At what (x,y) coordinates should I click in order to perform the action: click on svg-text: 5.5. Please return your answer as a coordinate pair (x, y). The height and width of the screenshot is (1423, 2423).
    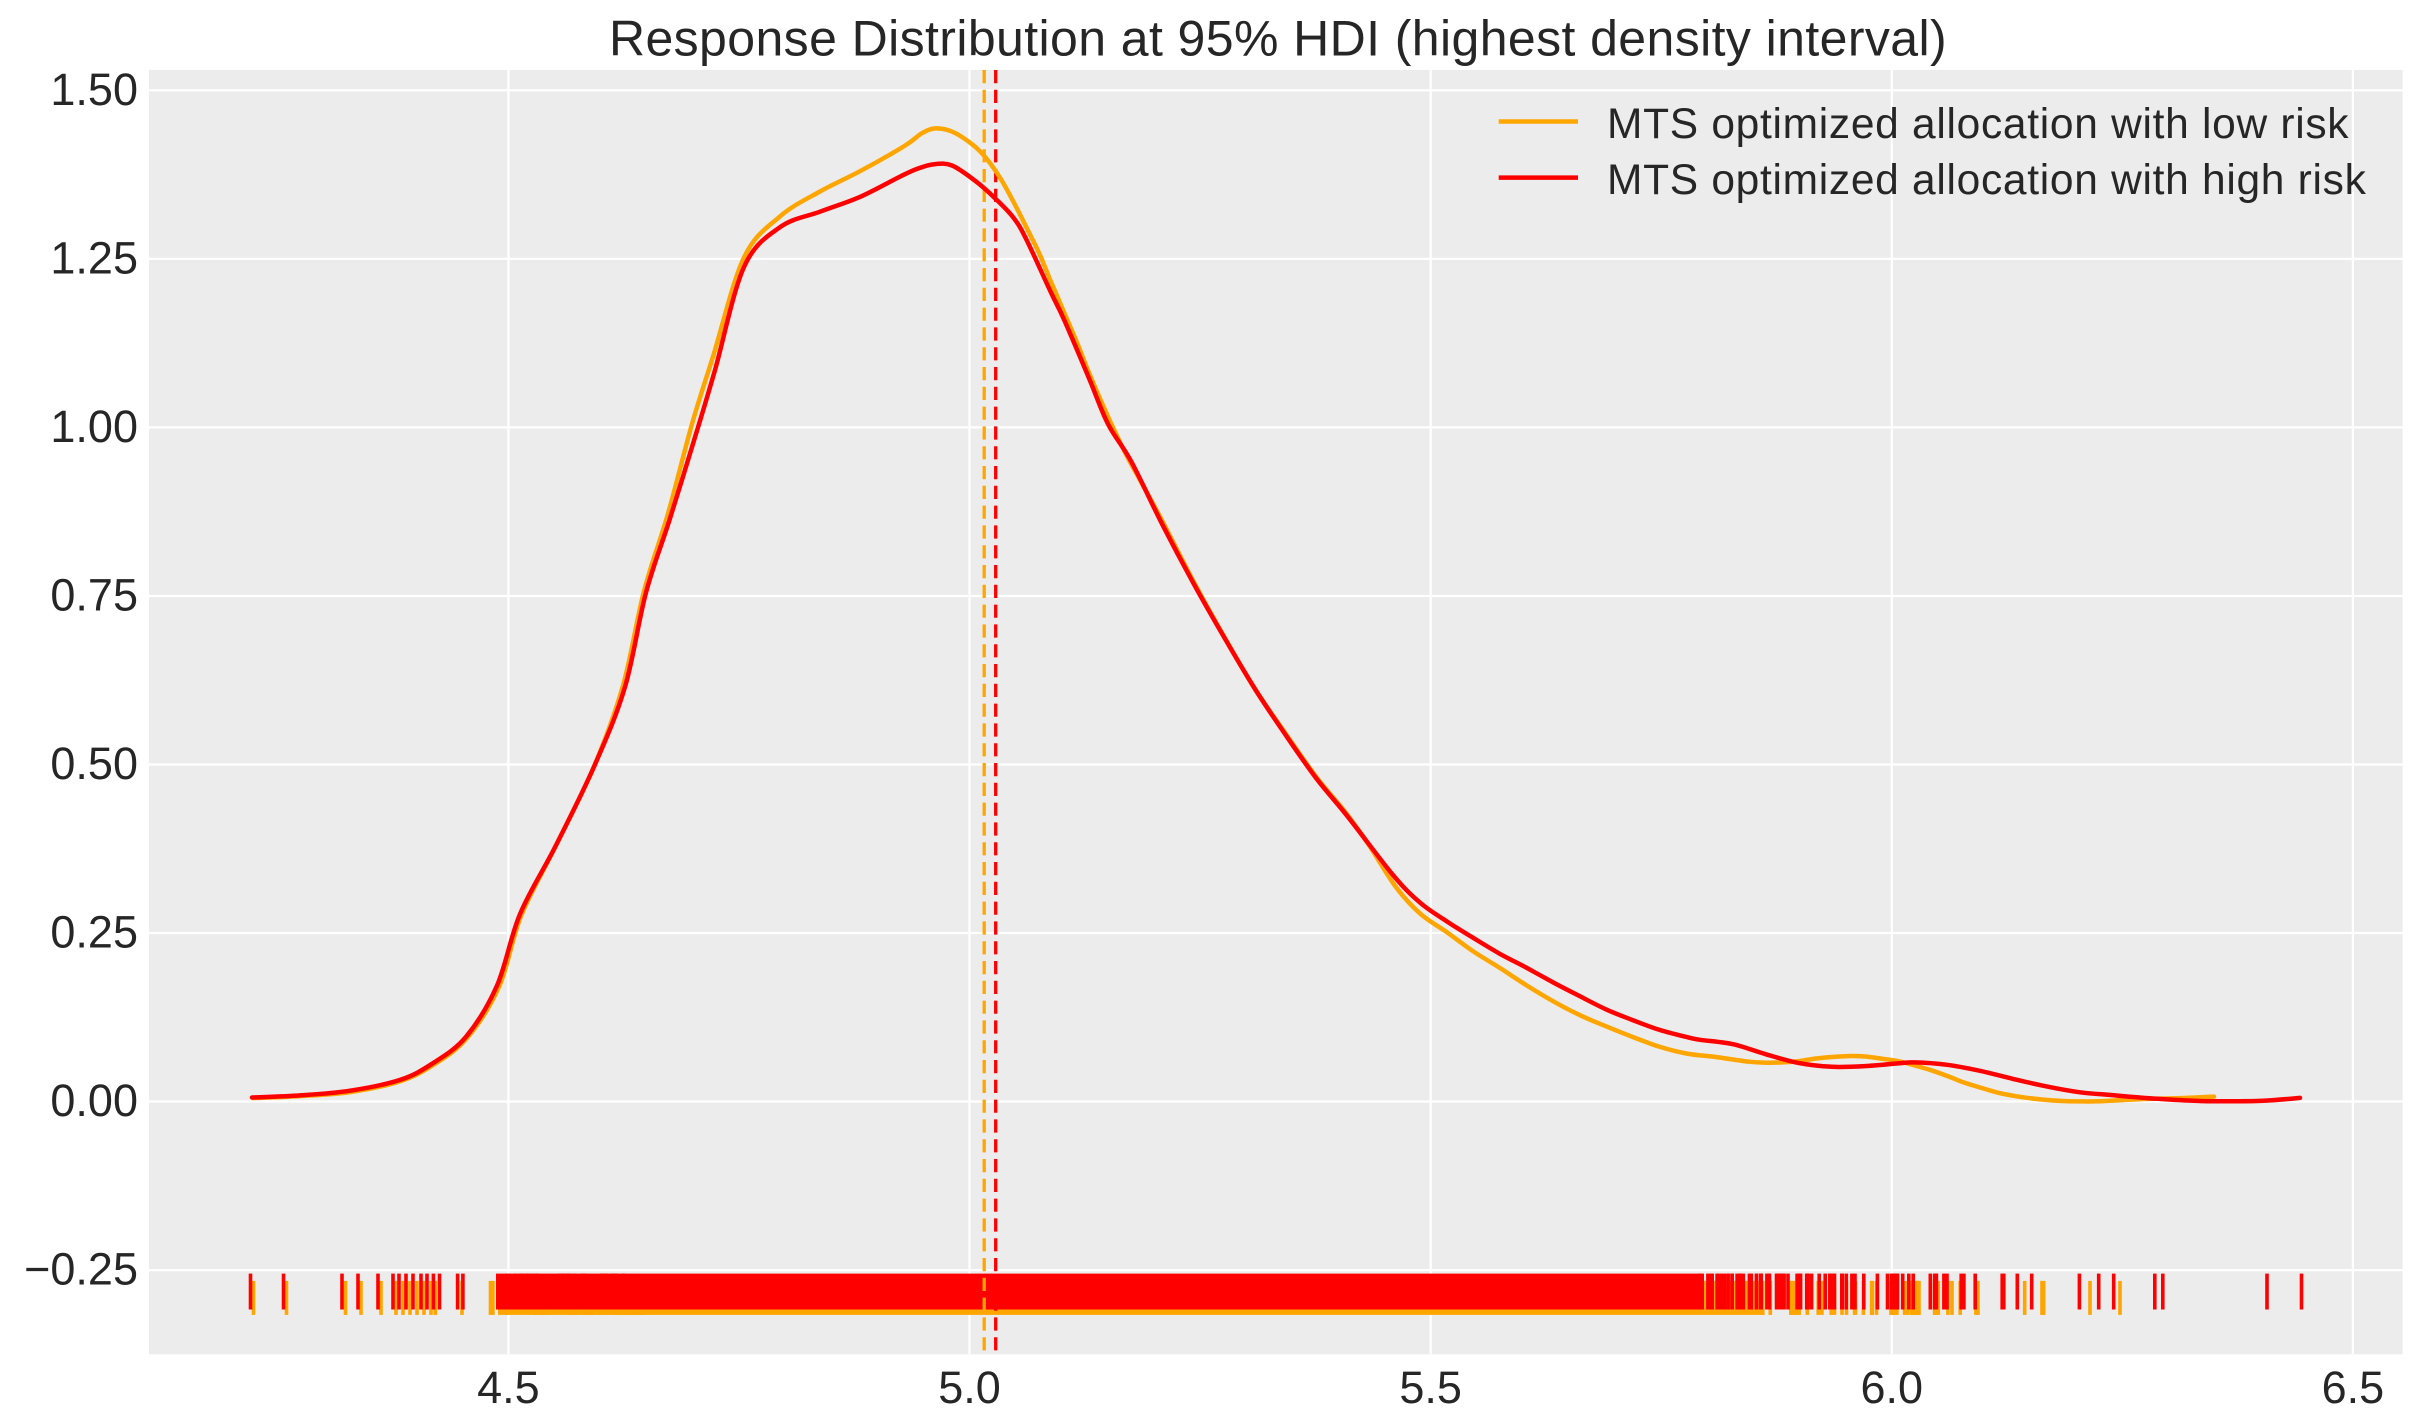
    Looking at the image, I should click on (1430, 1387).